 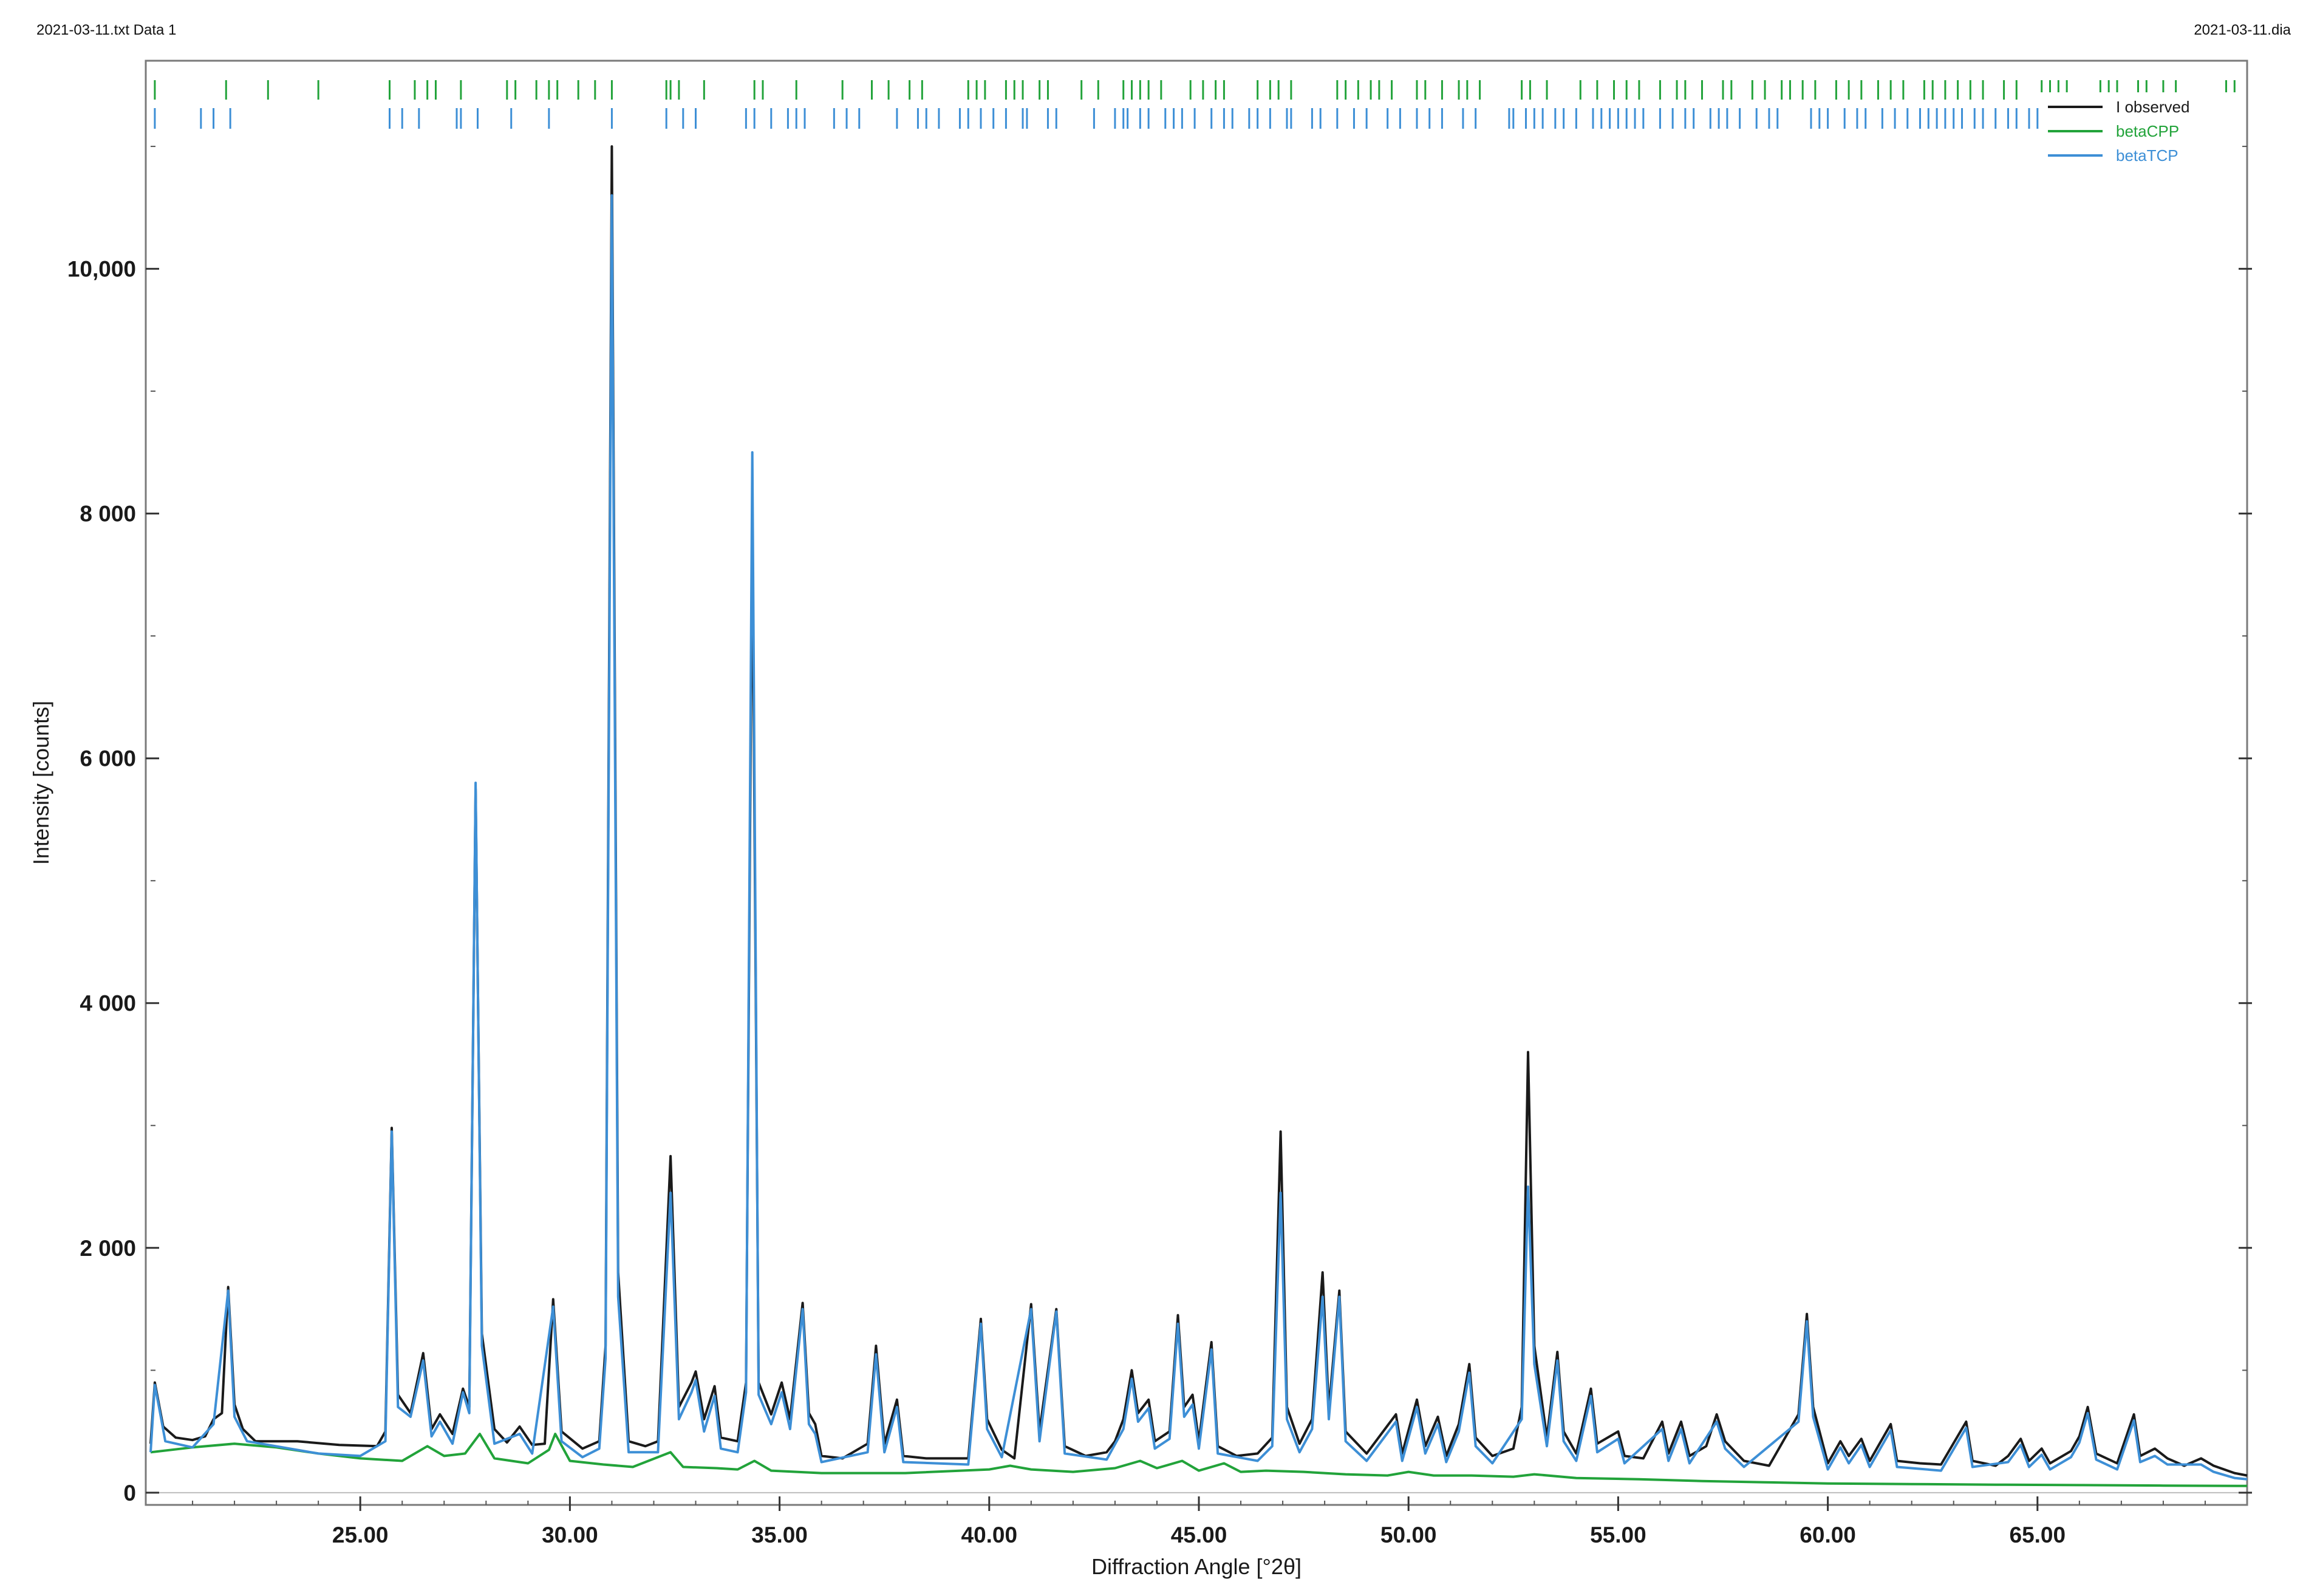 I want to click on x-tick-label: 55.00, so click(x=1618, y=1535).